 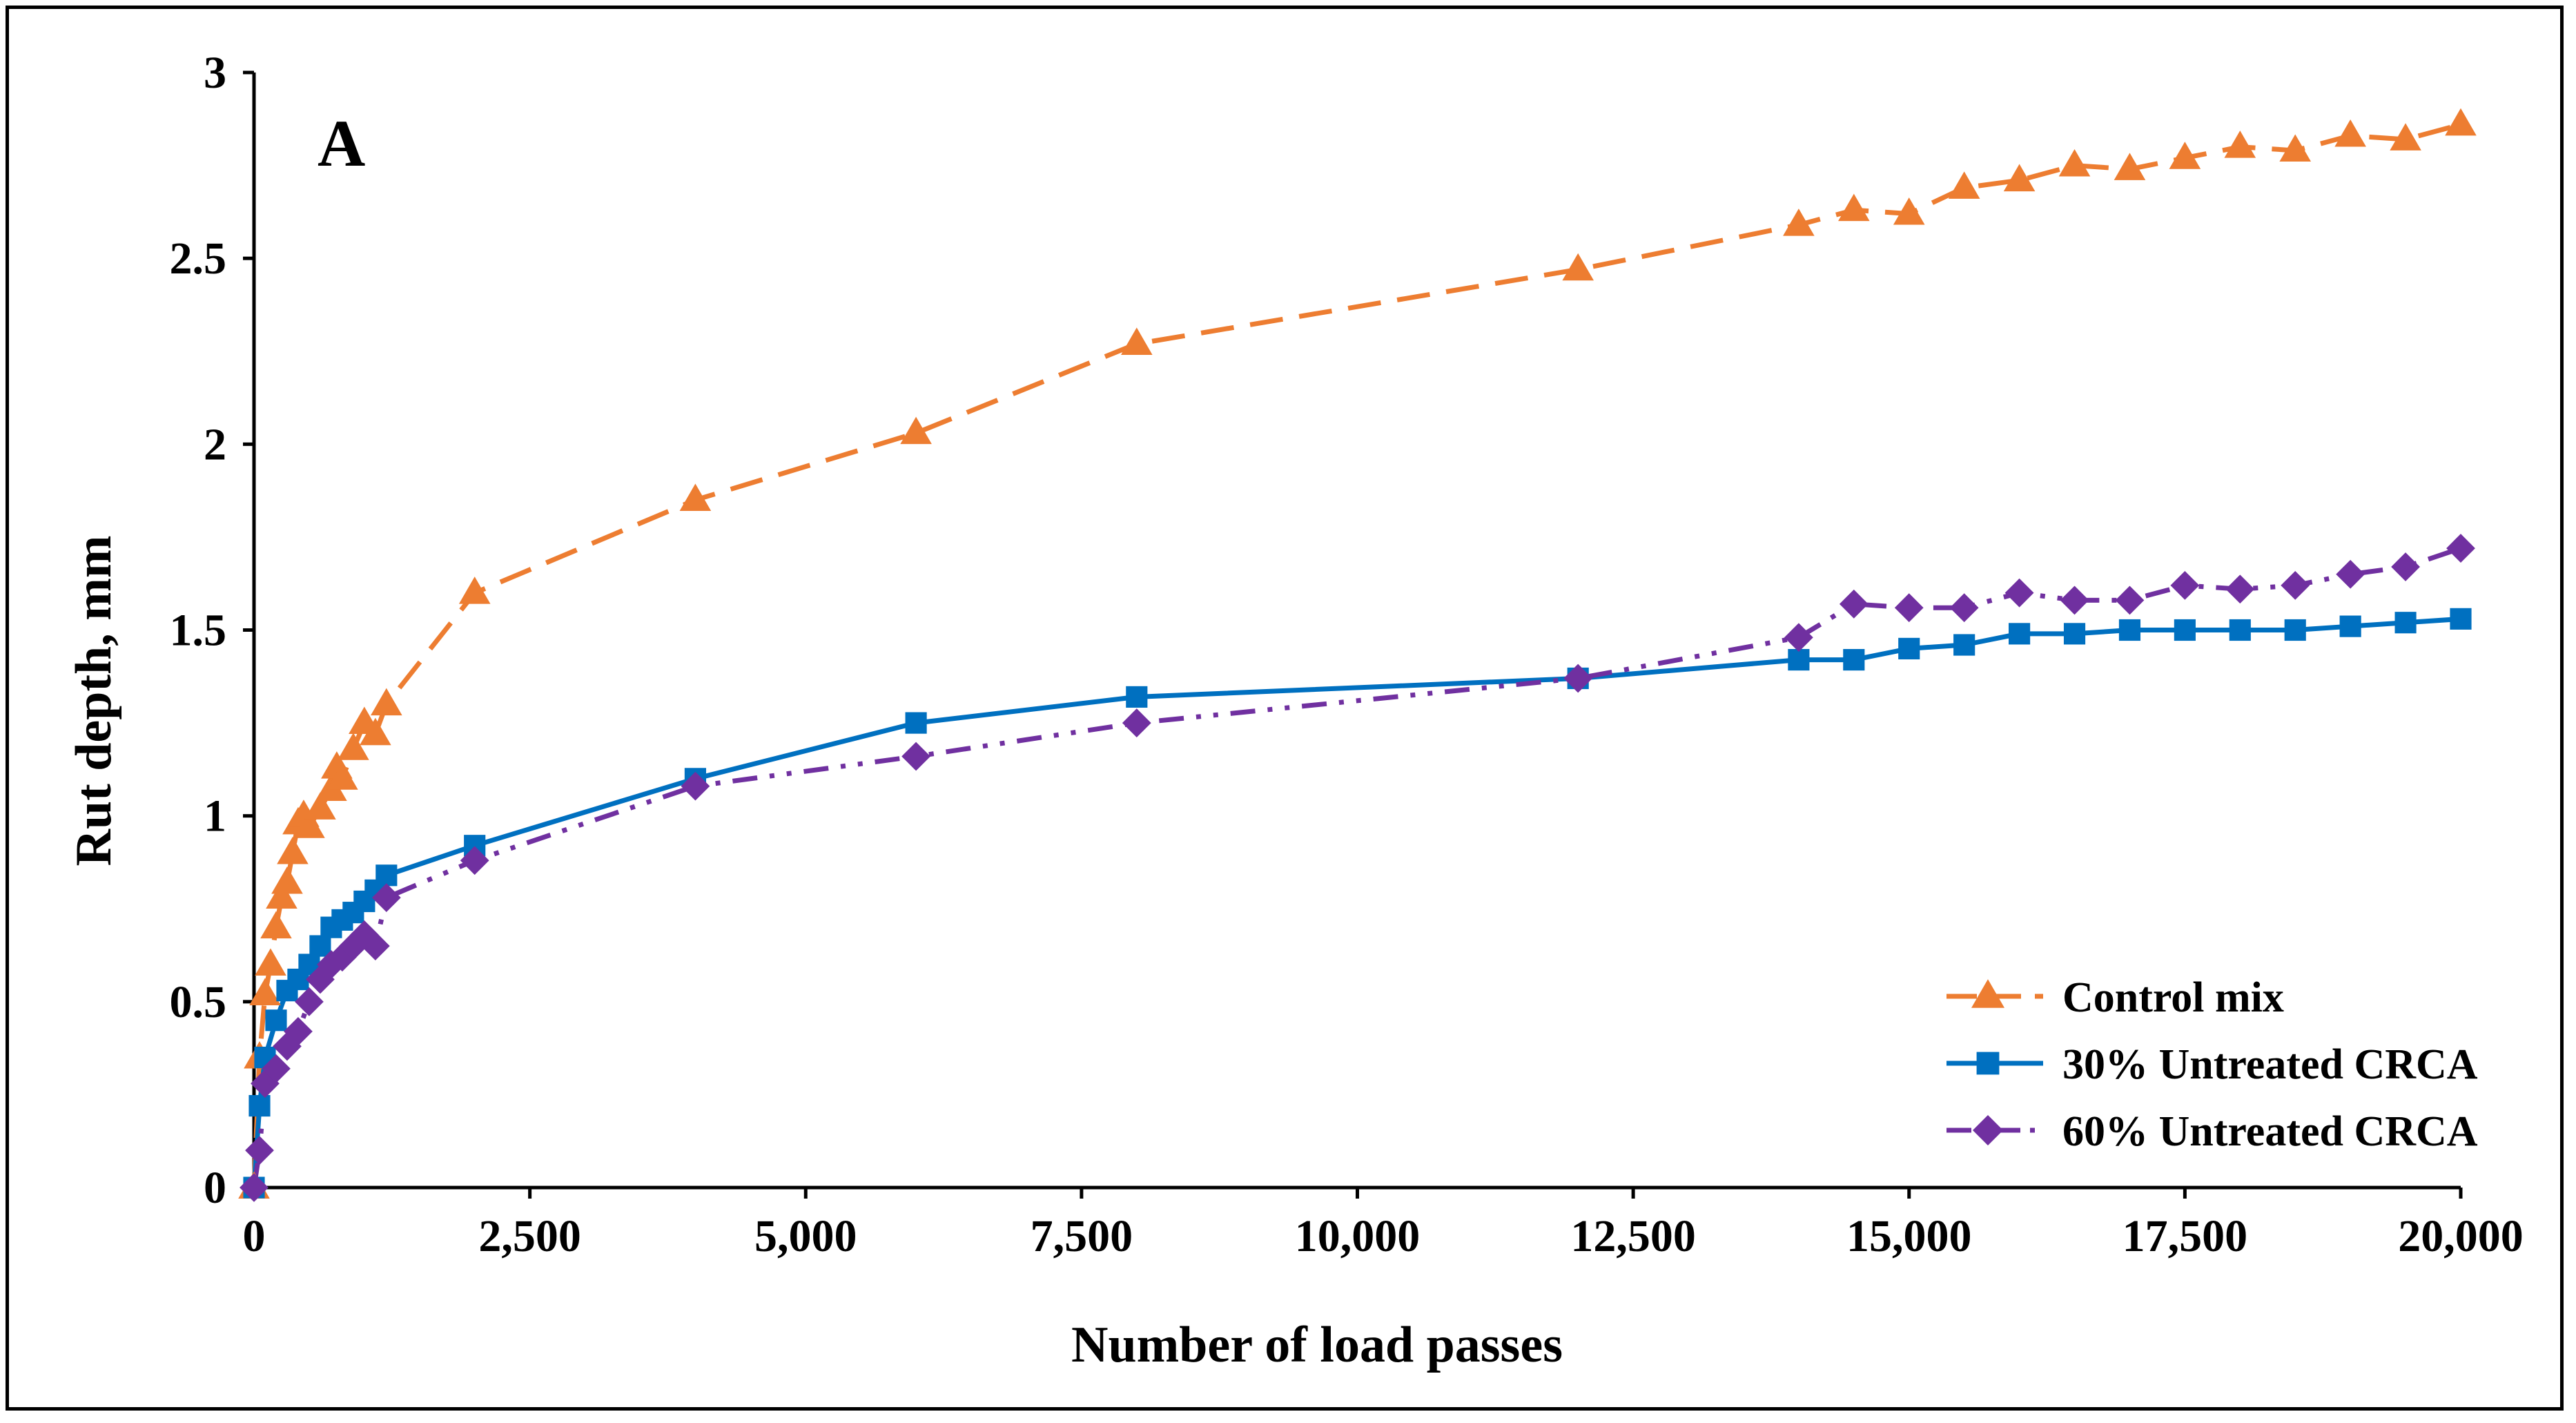 What do you see at coordinates (198, 1002) in the screenshot?
I see `y-tick-label: 0.5` at bounding box center [198, 1002].